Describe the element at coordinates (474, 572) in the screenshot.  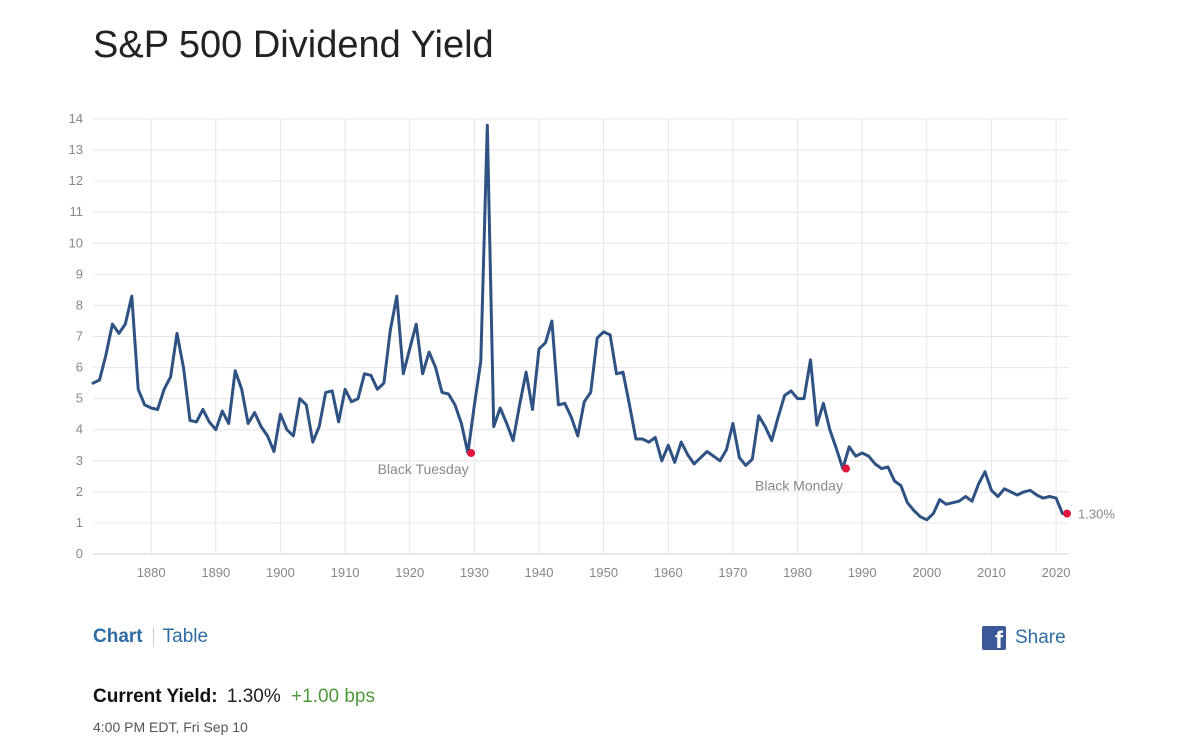
I see `x-tick-label: 1930` at that location.